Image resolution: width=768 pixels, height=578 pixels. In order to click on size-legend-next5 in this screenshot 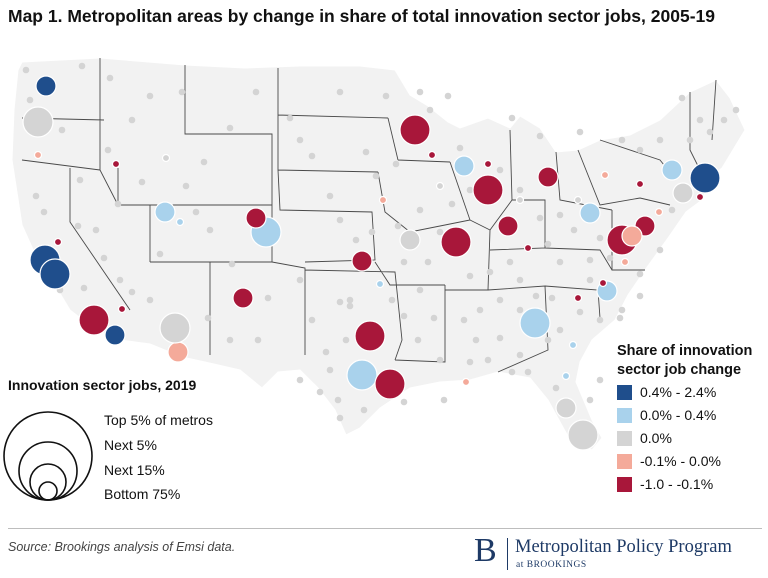, I will do `click(48, 471)`.